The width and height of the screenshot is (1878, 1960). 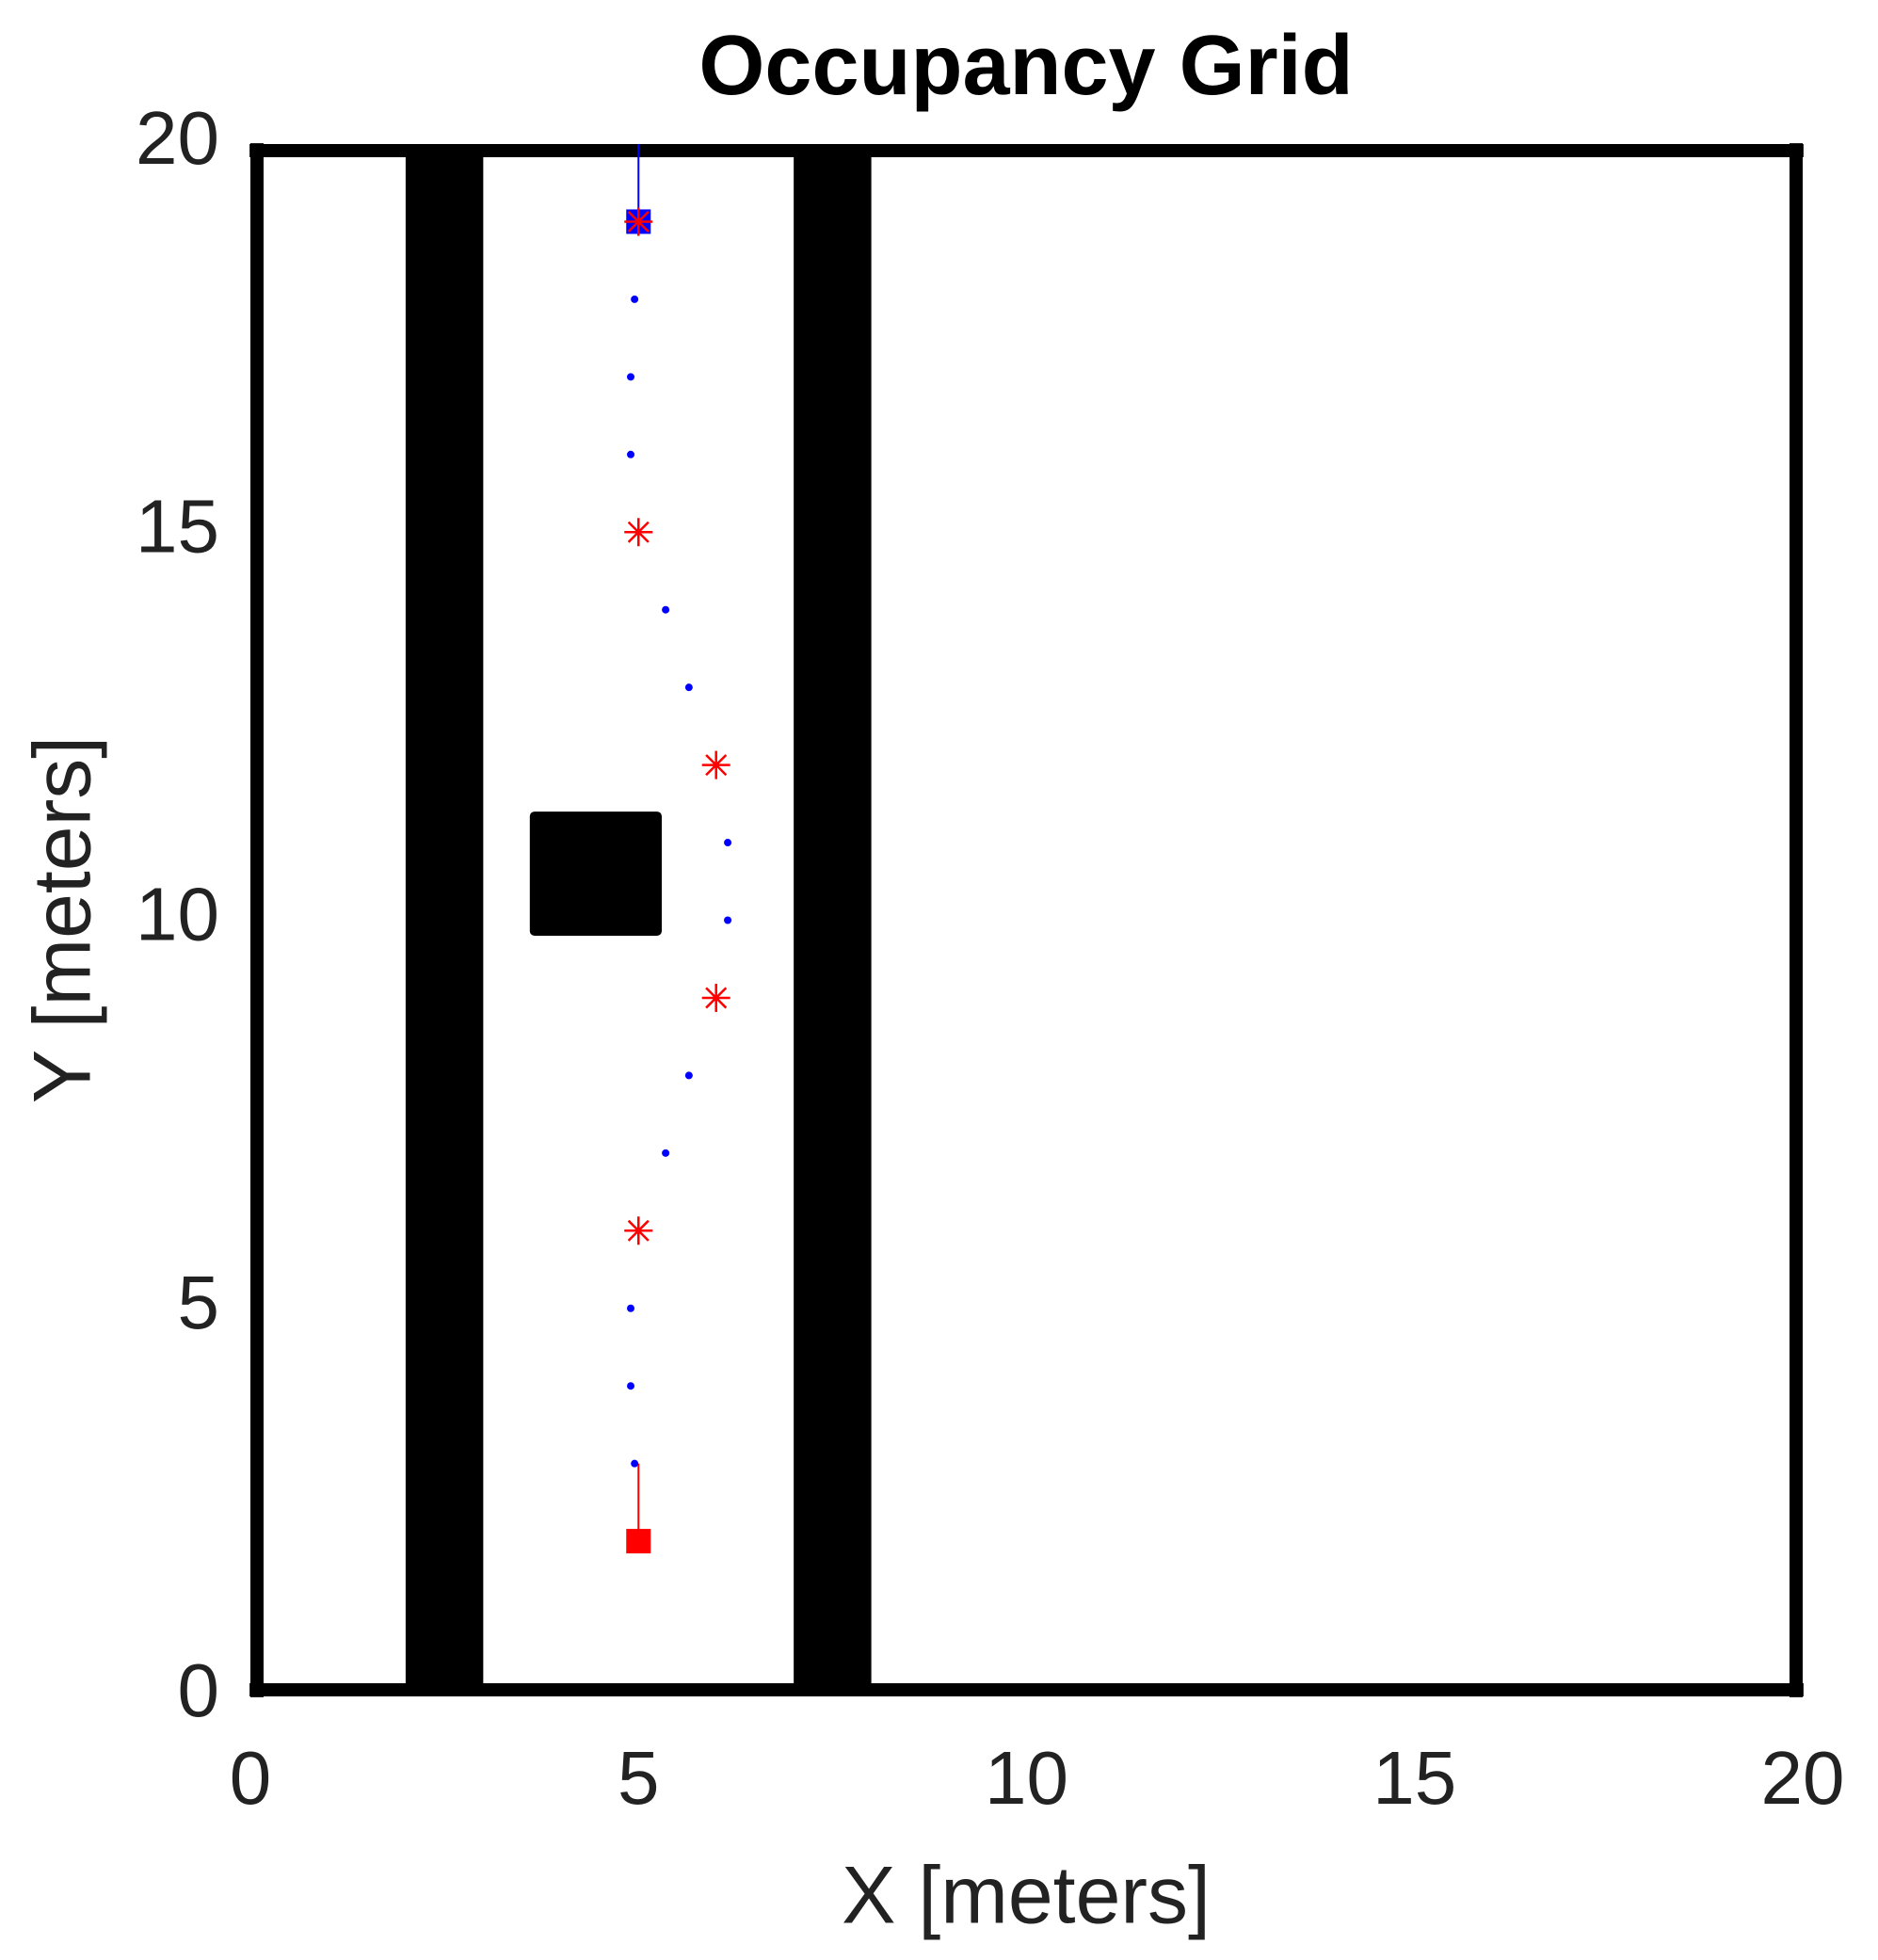 What do you see at coordinates (1803, 1778) in the screenshot?
I see `x-tick-label: 20` at bounding box center [1803, 1778].